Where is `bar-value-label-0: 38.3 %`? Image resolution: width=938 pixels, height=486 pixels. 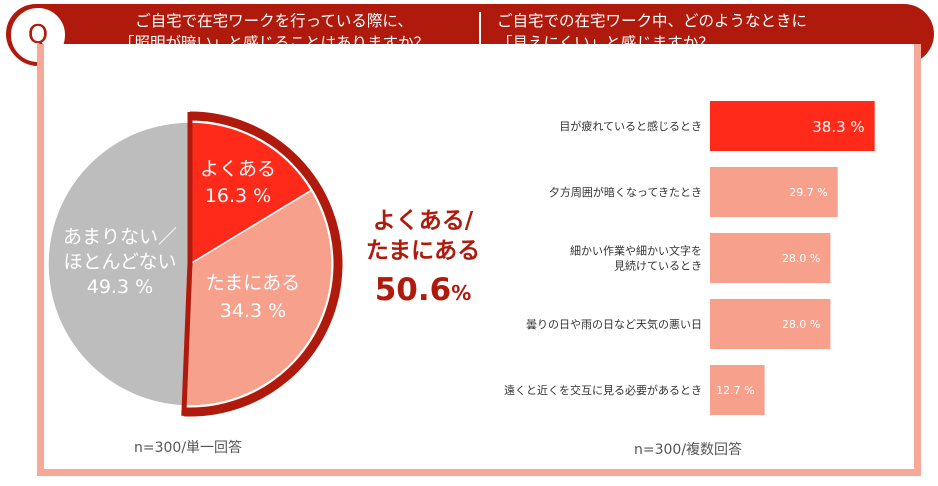
bar-value-label-0: 38.3 % is located at coordinates (838, 127).